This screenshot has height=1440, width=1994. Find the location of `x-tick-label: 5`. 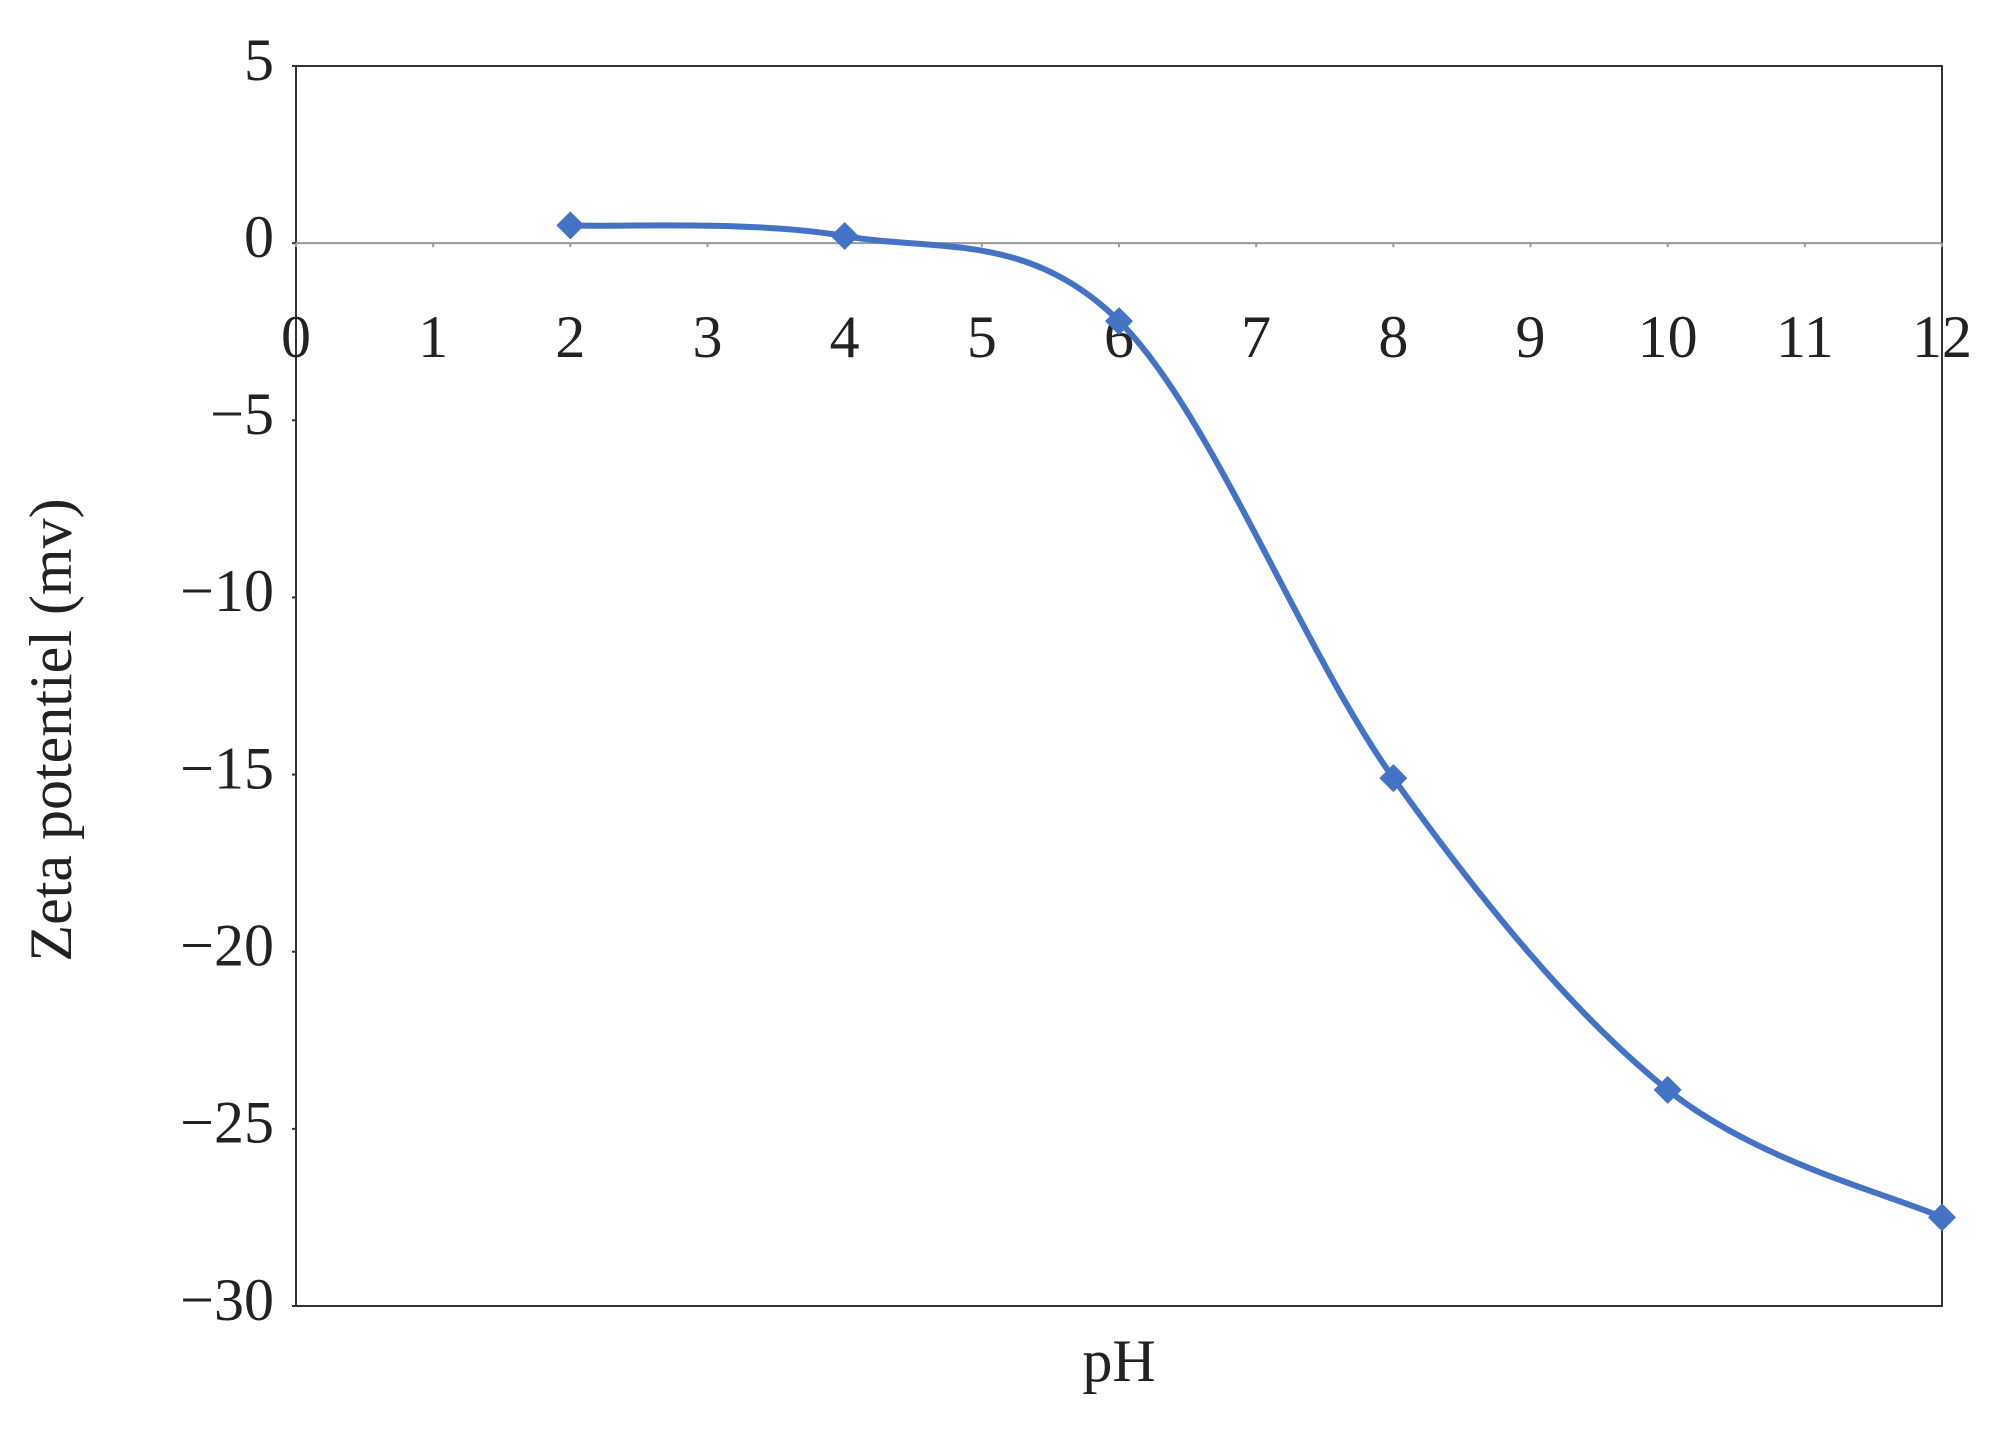

x-tick-label: 5 is located at coordinates (982, 337).